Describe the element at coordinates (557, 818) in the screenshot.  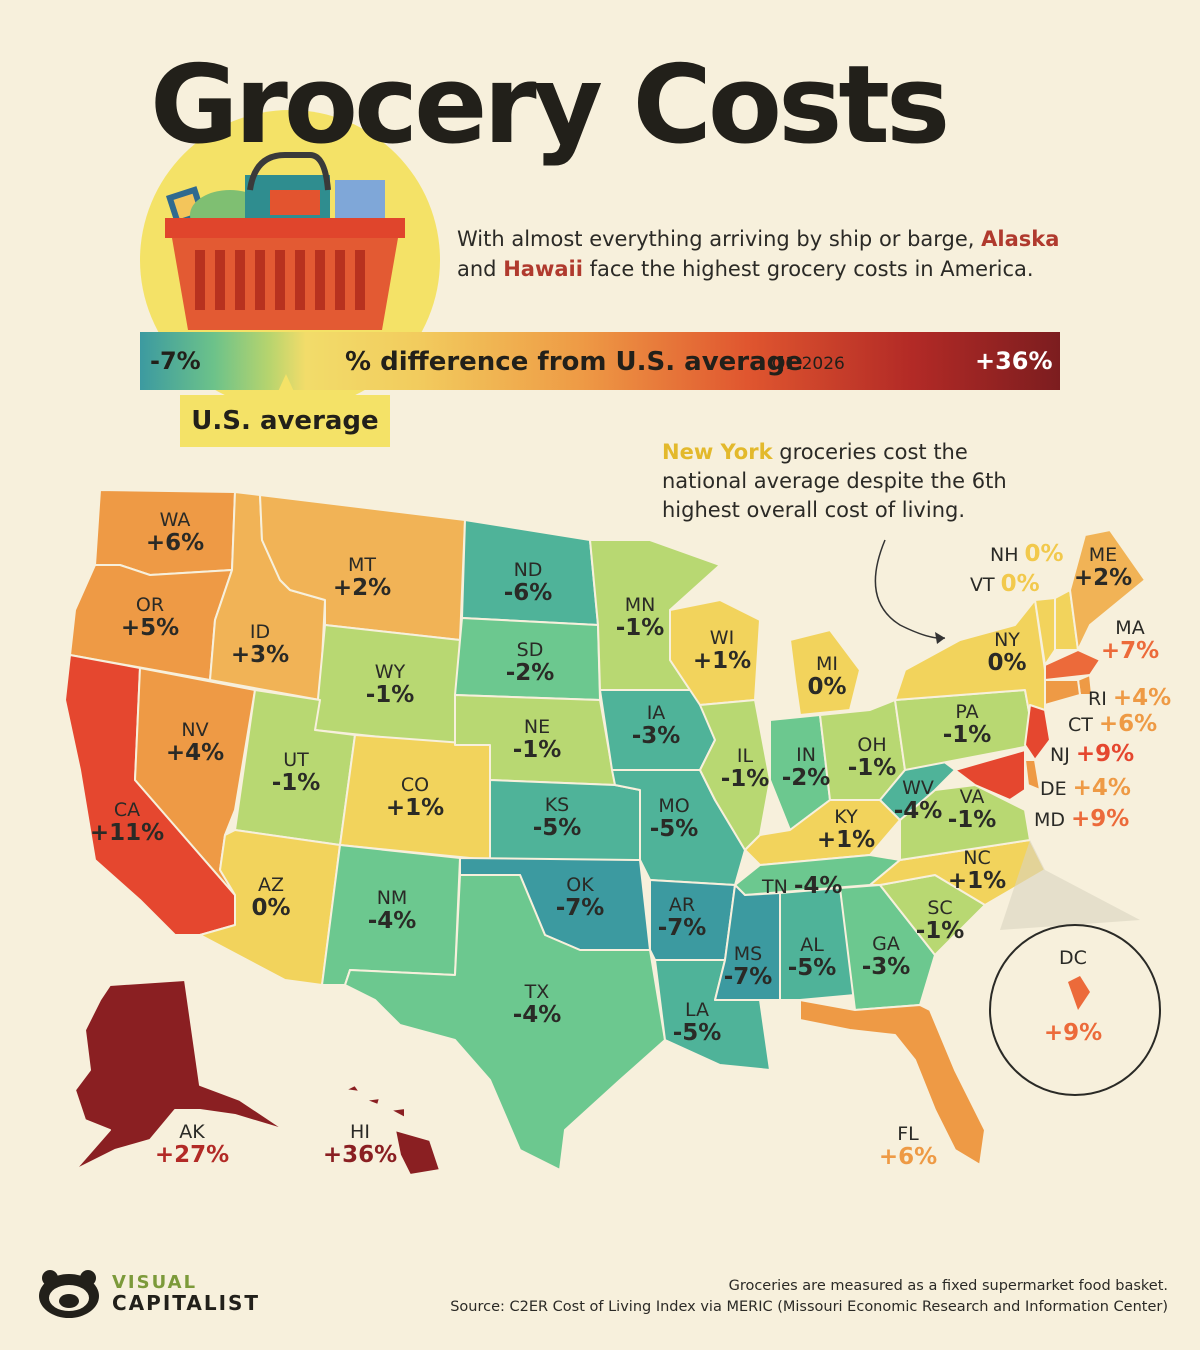
I see `label-KS: KS -5%` at that location.